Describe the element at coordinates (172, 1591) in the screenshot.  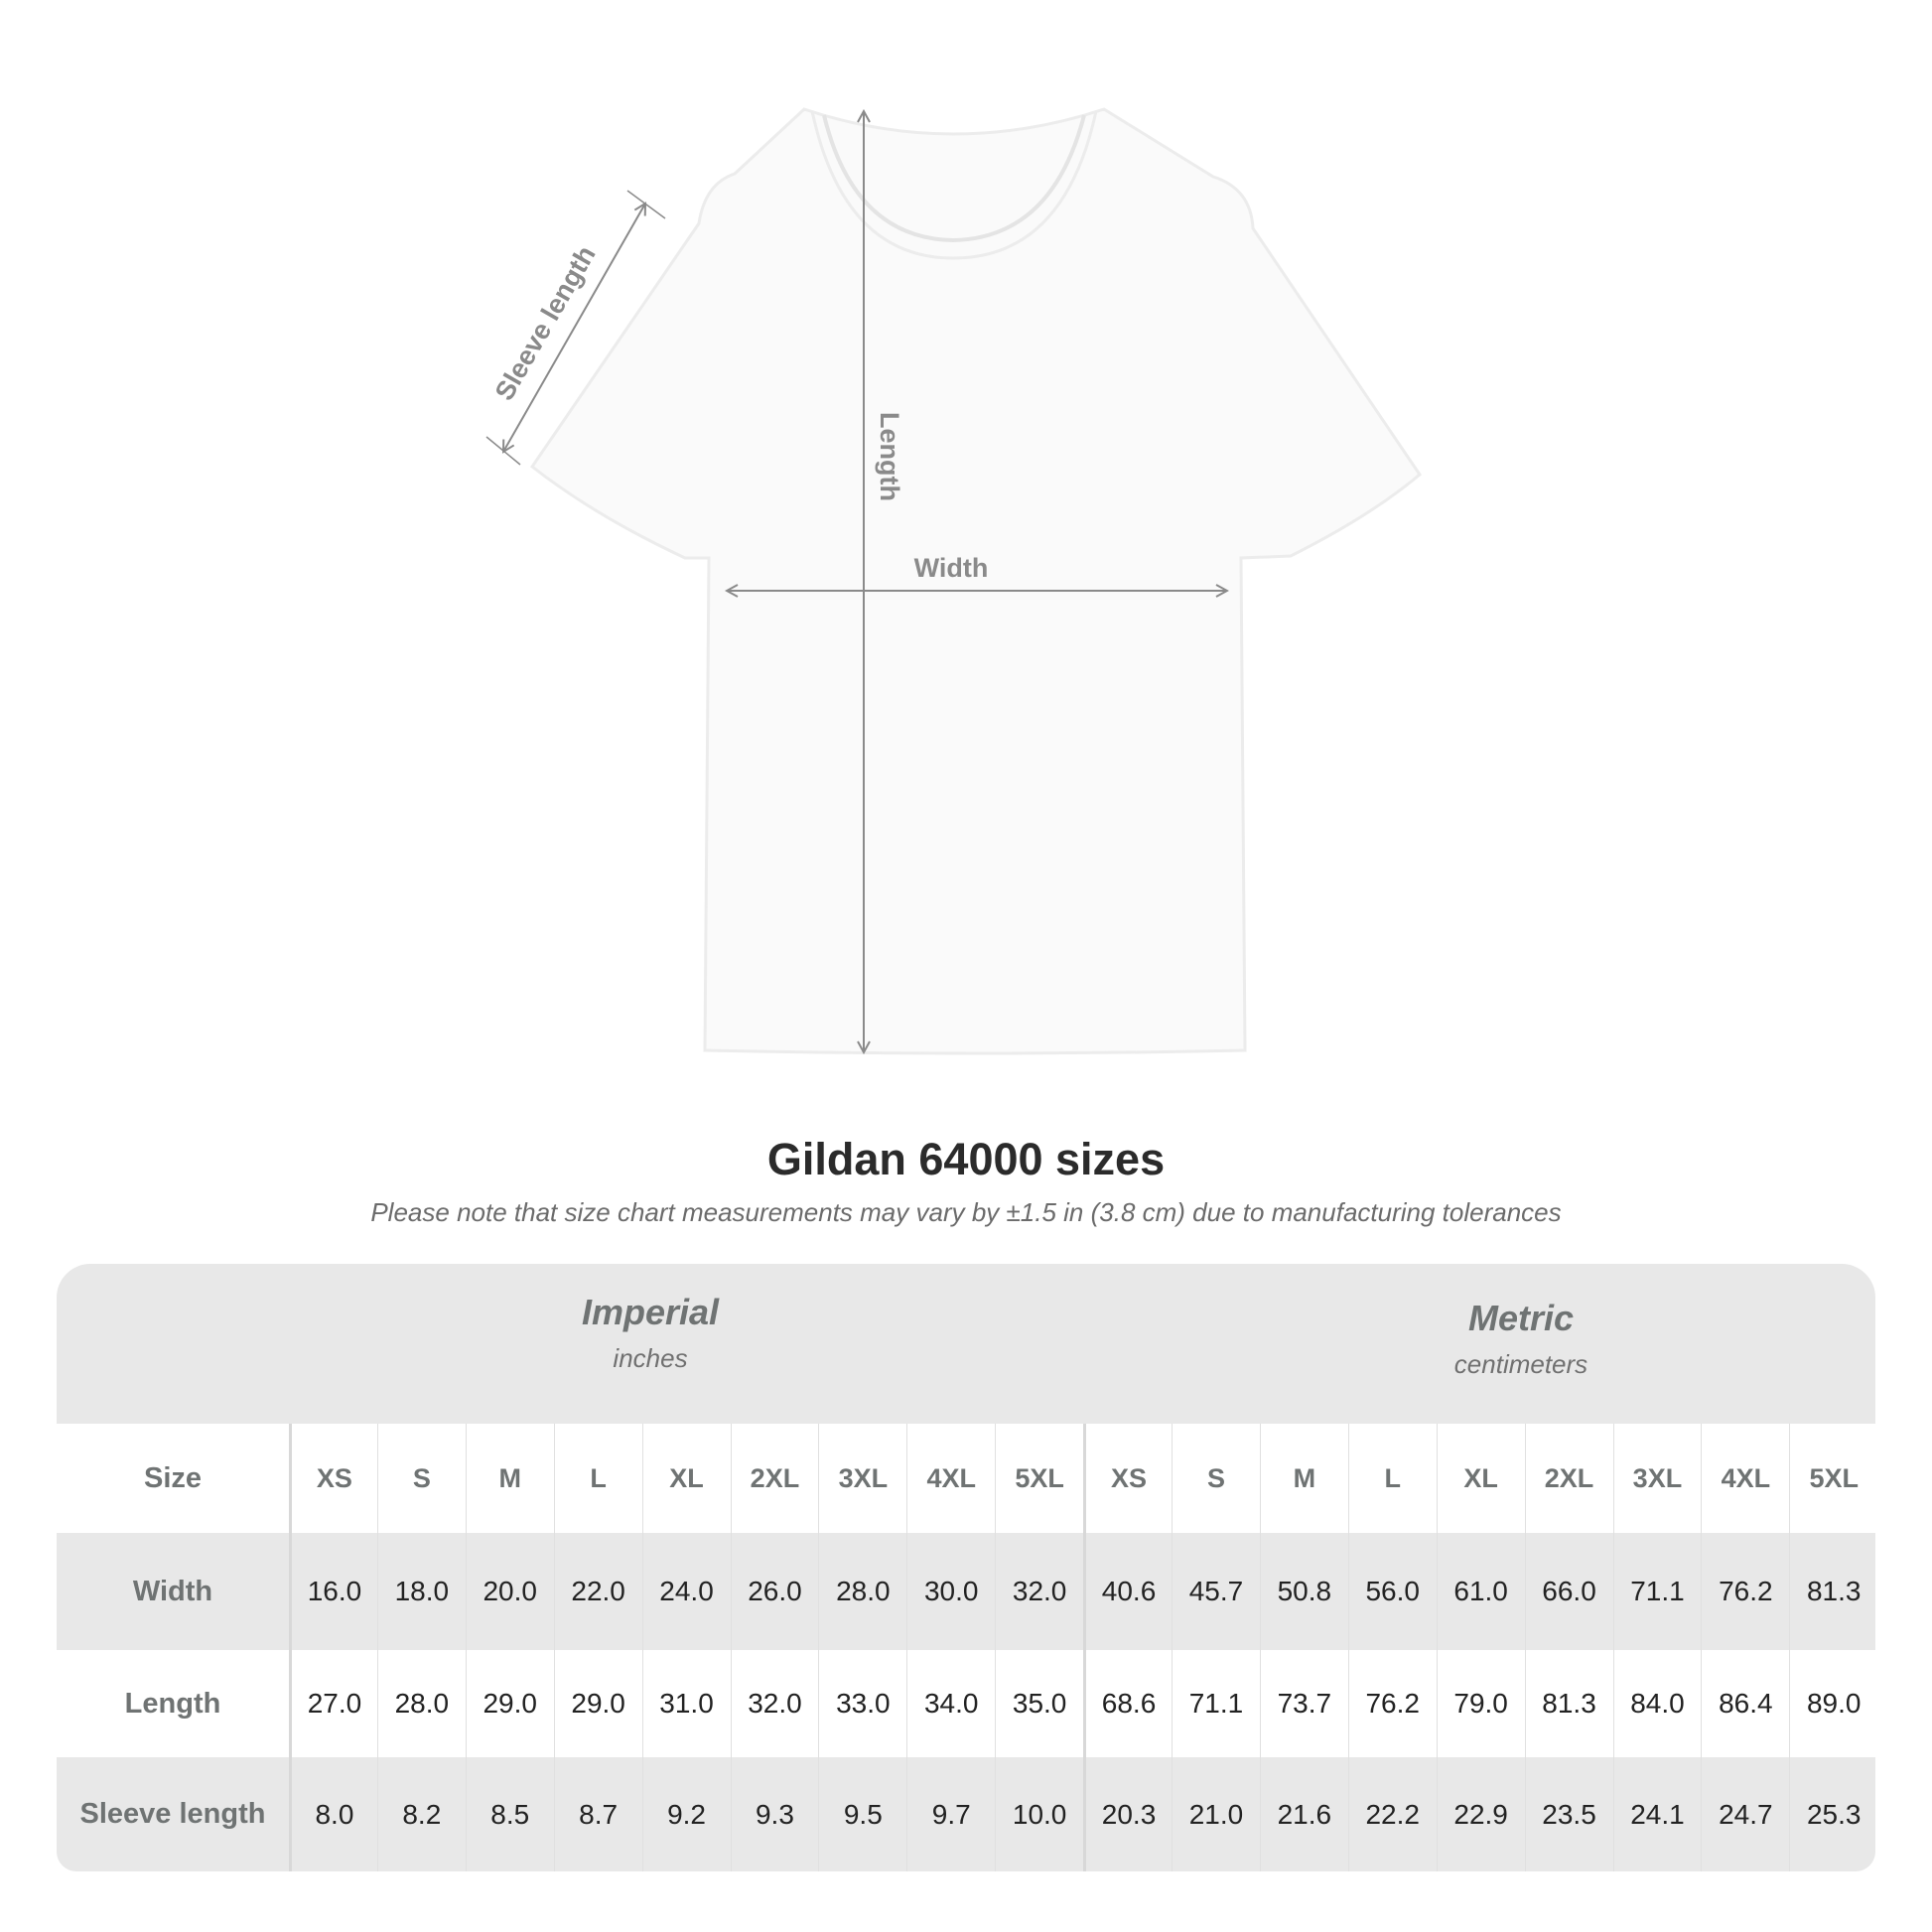
I see `row-label: Width` at that location.